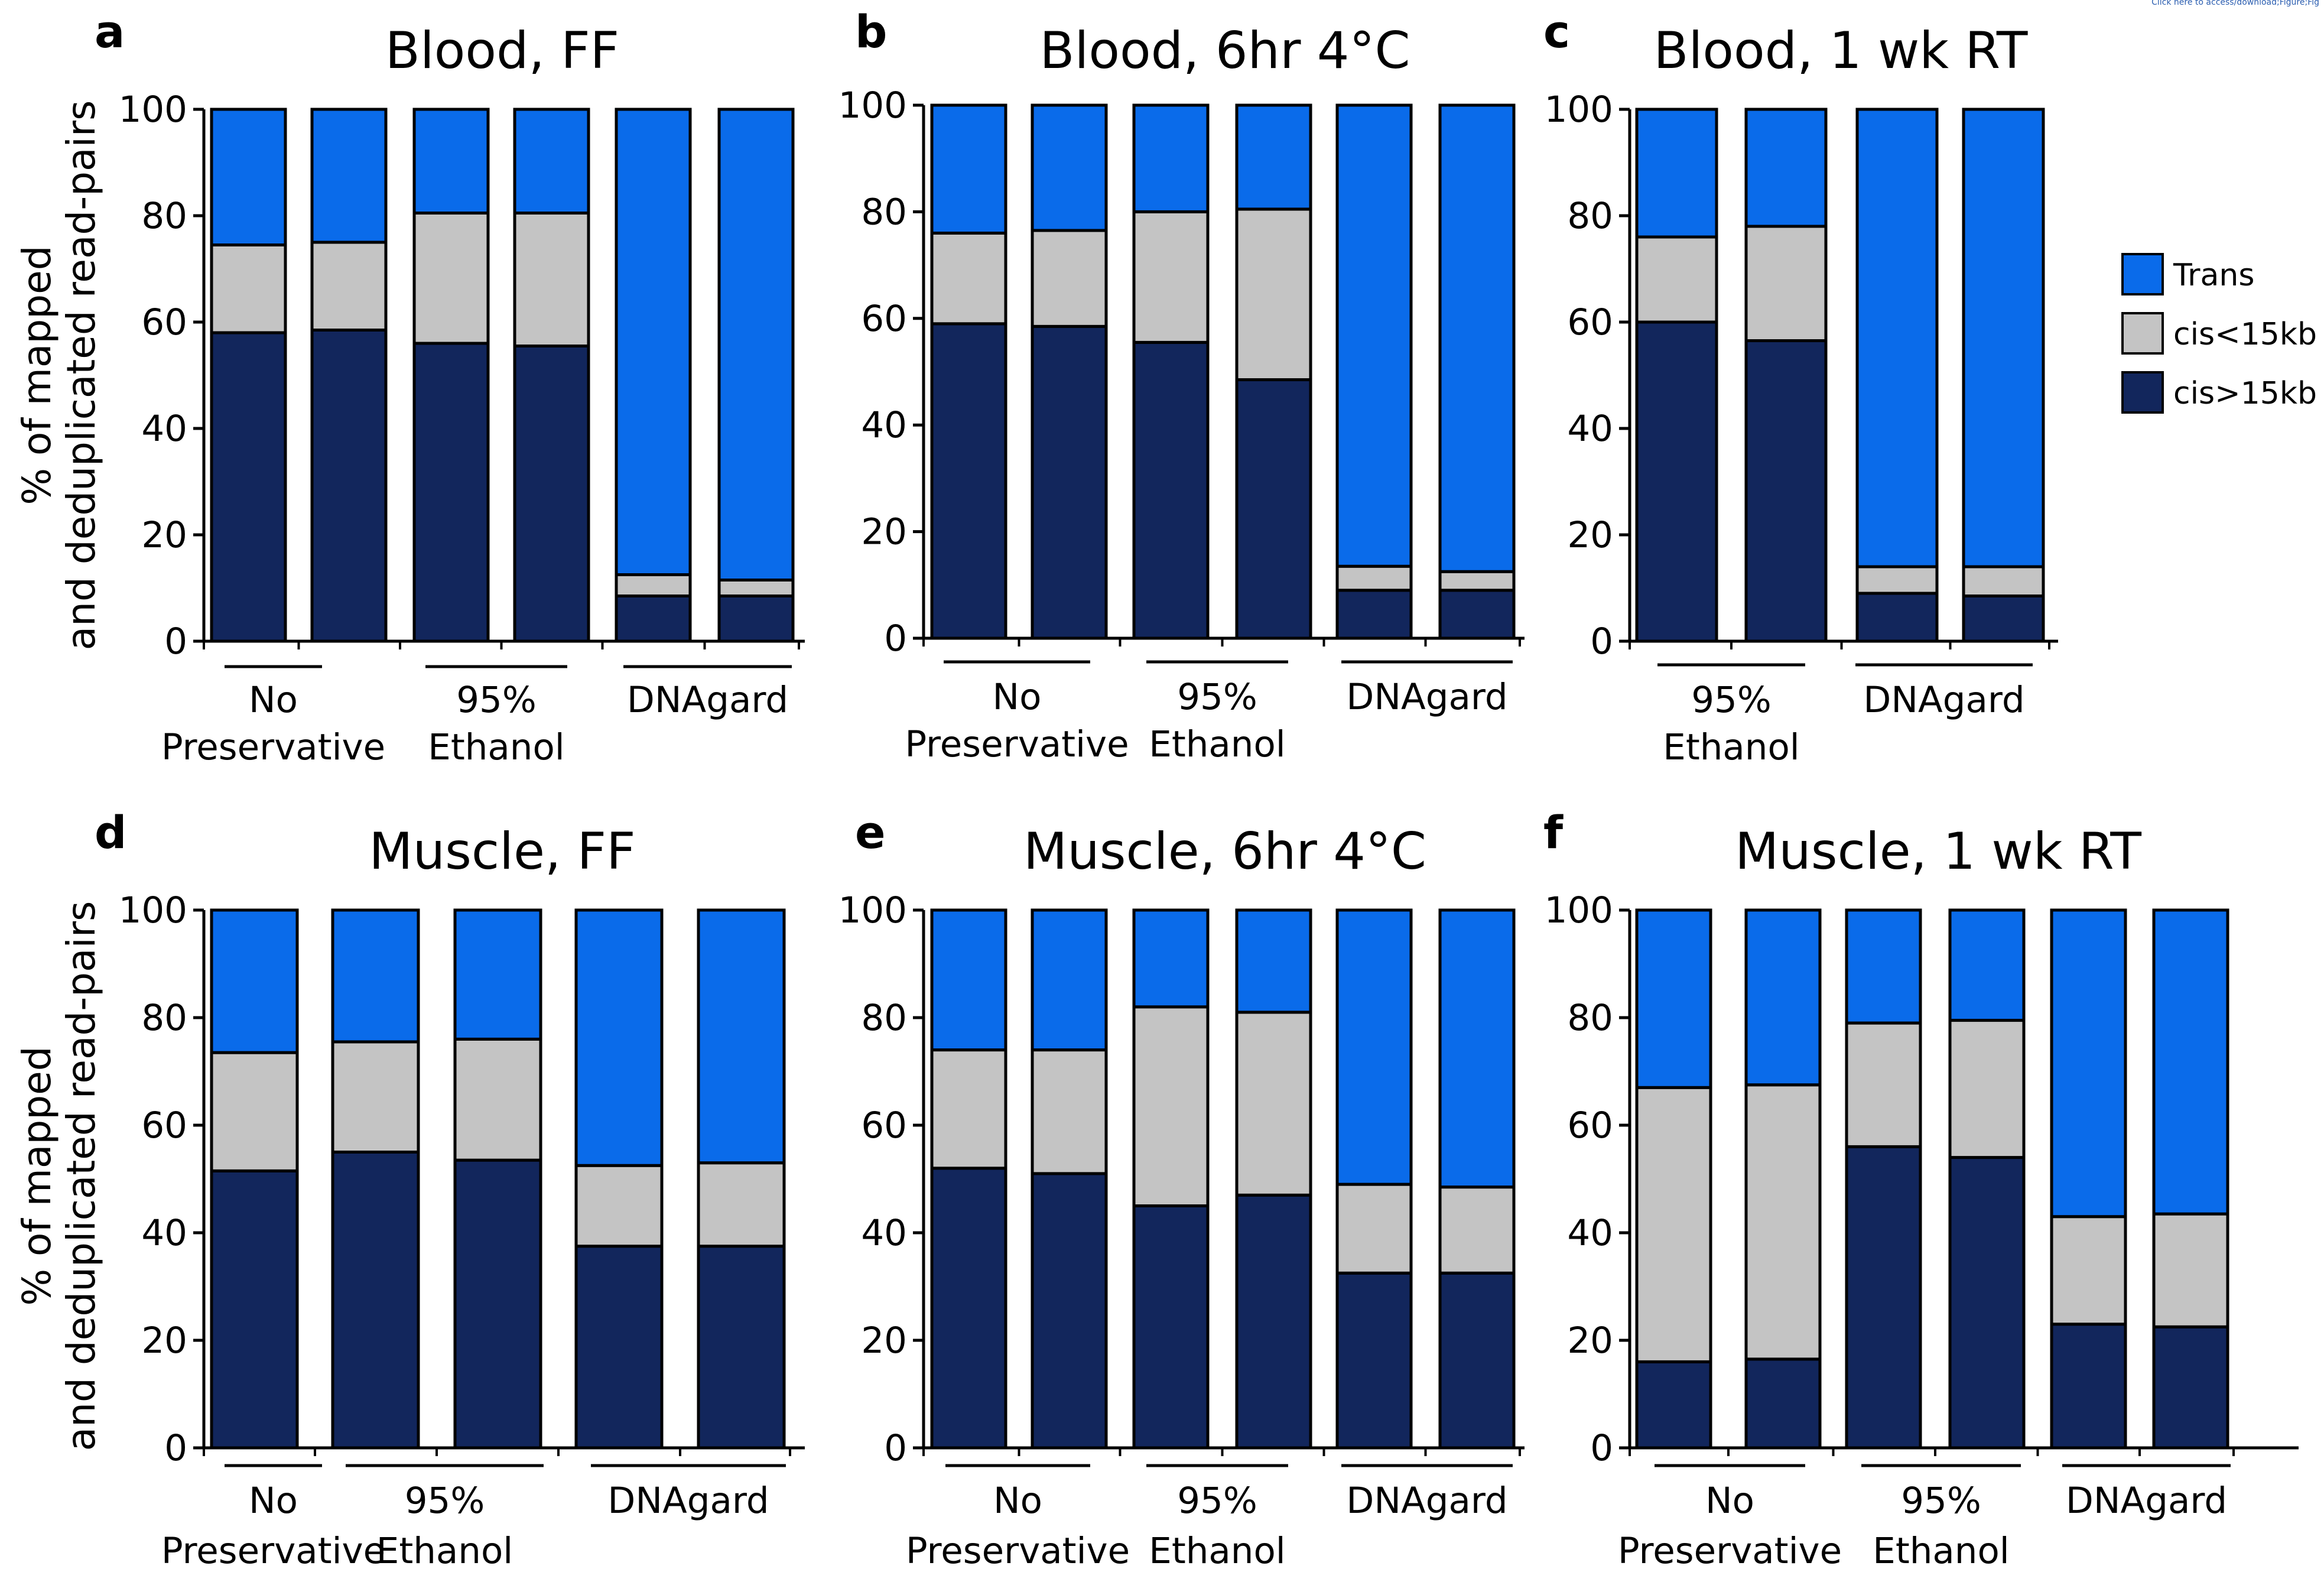 The height and width of the screenshot is (1569, 2324). I want to click on legend-swatch-cis_gt, so click(2142, 392).